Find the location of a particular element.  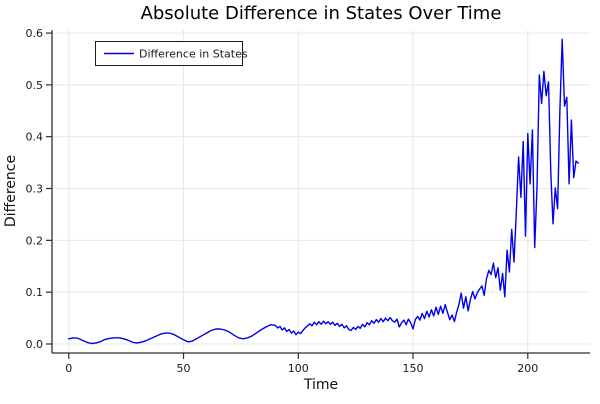

legend: Difference in States is located at coordinates (171, 53).